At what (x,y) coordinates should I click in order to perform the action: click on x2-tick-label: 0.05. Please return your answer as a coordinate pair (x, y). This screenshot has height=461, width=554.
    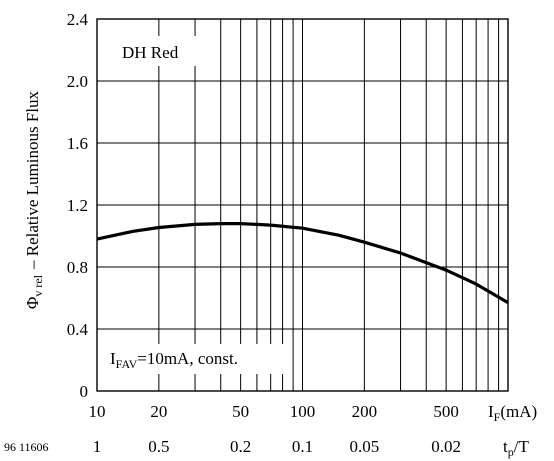
    Looking at the image, I should click on (364, 446).